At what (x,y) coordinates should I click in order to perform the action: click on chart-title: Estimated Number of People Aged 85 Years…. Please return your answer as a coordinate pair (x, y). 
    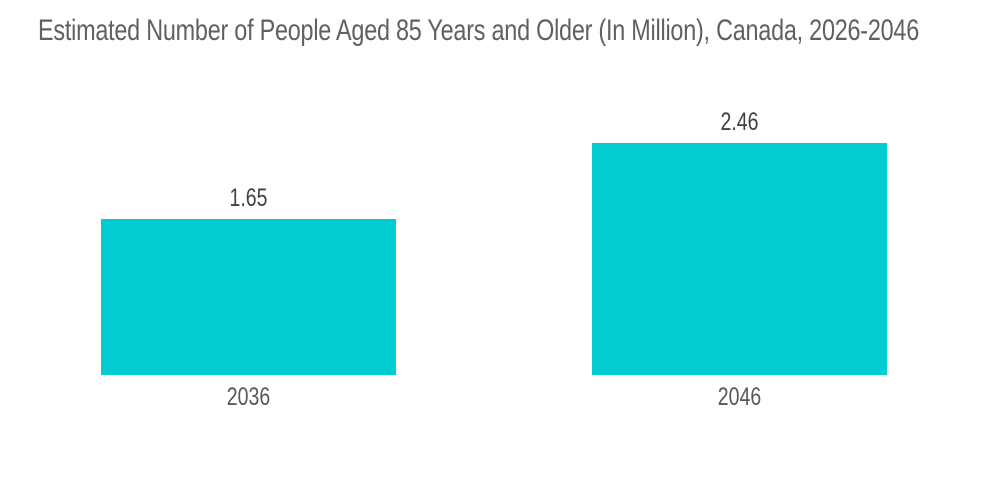
    Looking at the image, I should click on (478, 30).